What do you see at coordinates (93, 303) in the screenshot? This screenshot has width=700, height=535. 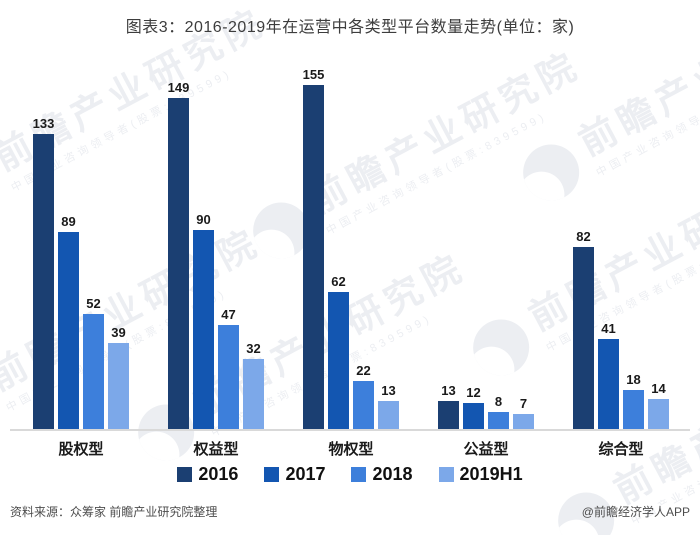 I see `bar-value-label: 52` at bounding box center [93, 303].